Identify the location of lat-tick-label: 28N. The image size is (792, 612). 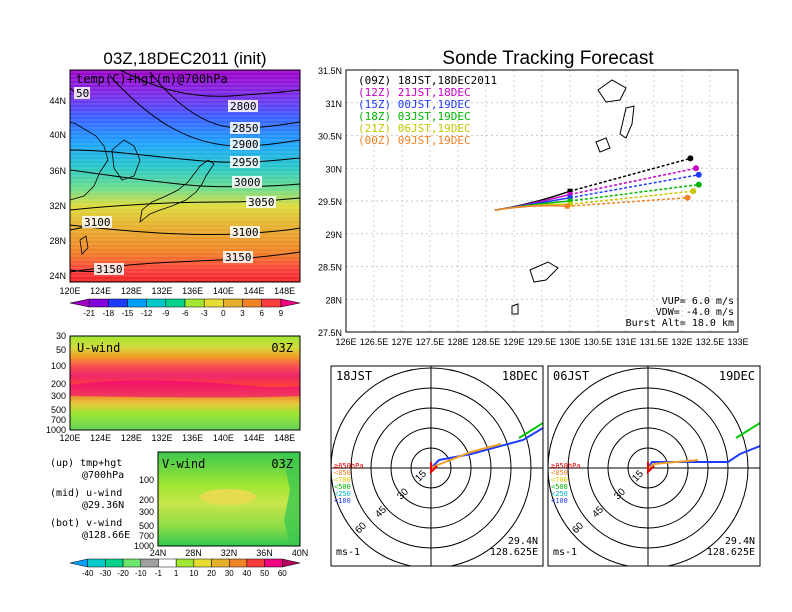
(193, 553).